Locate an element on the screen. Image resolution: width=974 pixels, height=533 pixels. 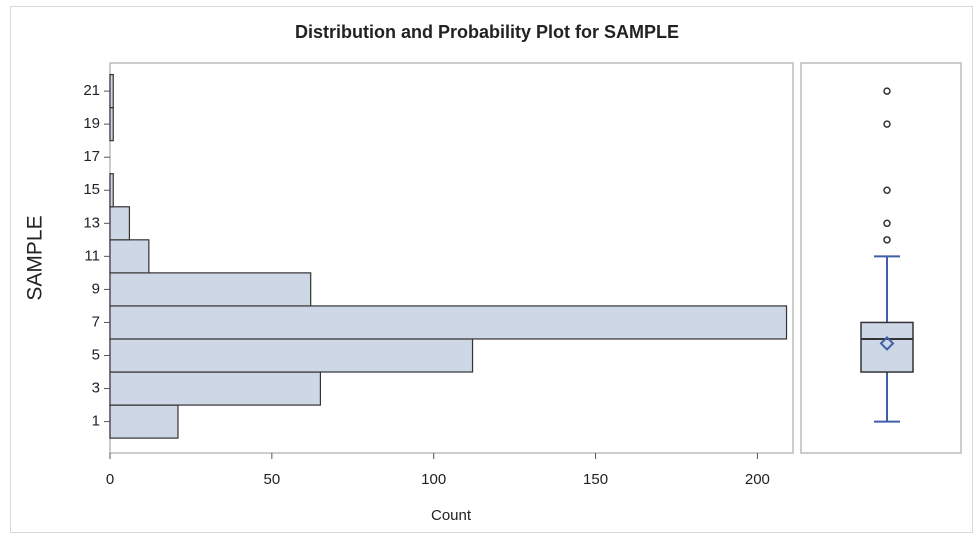
y-tick-label: 5 is located at coordinates (96, 354).